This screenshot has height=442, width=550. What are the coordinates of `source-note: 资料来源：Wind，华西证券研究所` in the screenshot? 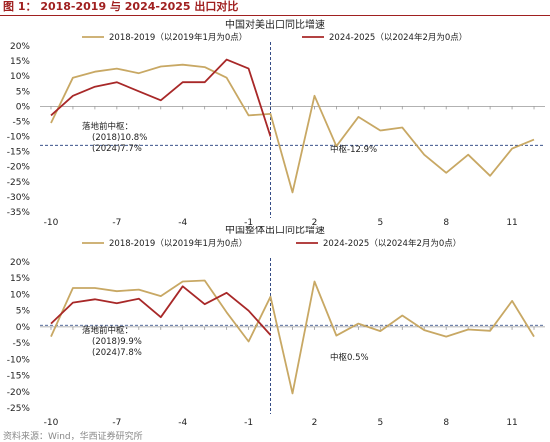 It's located at (73, 437).